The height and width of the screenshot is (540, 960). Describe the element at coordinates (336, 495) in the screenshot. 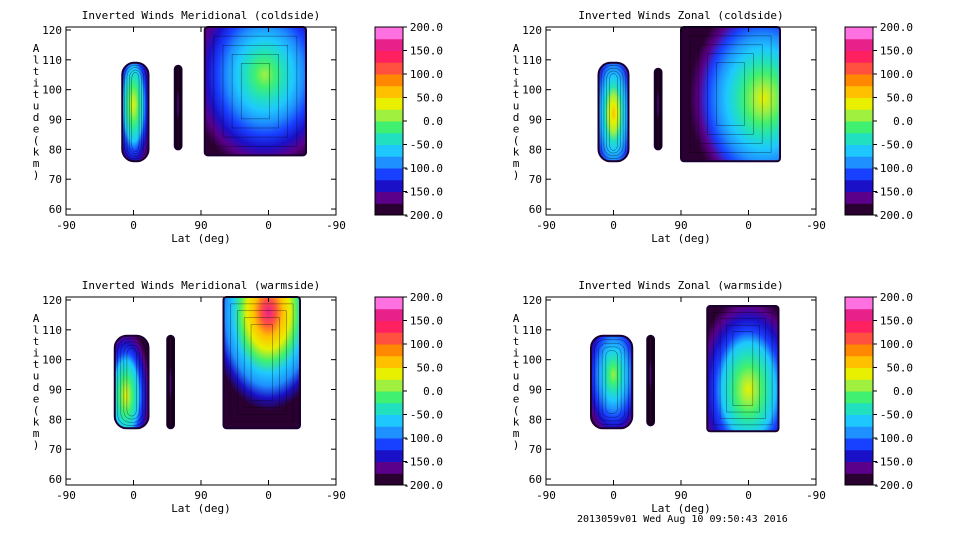

I see `x-tick-label: -90` at that location.